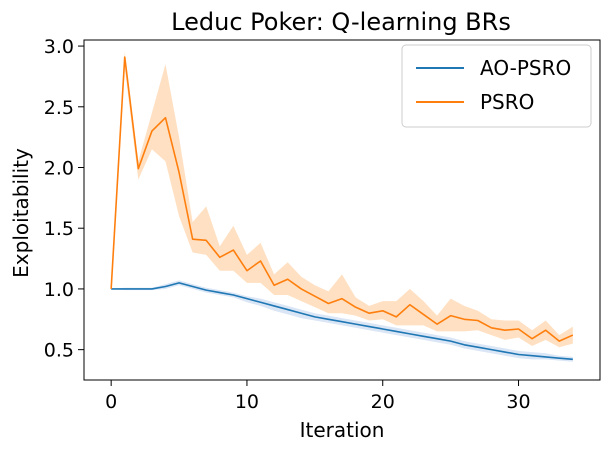  What do you see at coordinates (341, 22) in the screenshot?
I see `chart-title: Leduc Poker: Q-learning BRs` at bounding box center [341, 22].